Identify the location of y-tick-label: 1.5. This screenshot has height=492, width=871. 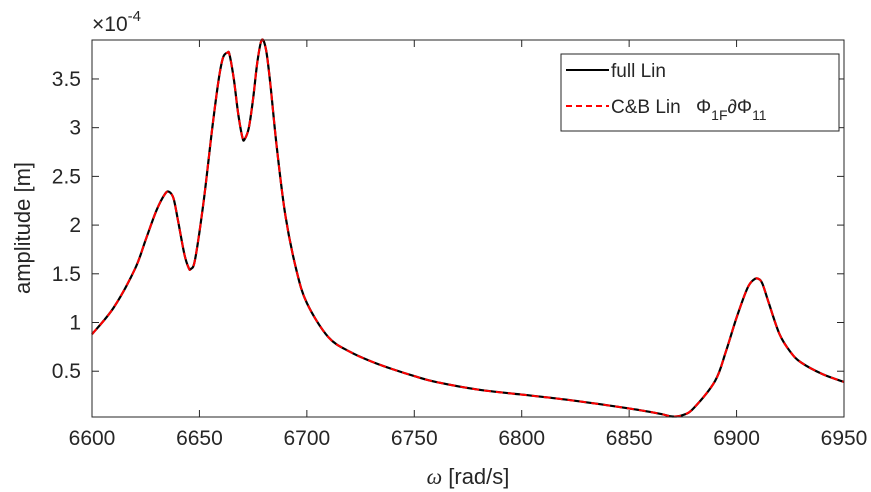
(66, 274).